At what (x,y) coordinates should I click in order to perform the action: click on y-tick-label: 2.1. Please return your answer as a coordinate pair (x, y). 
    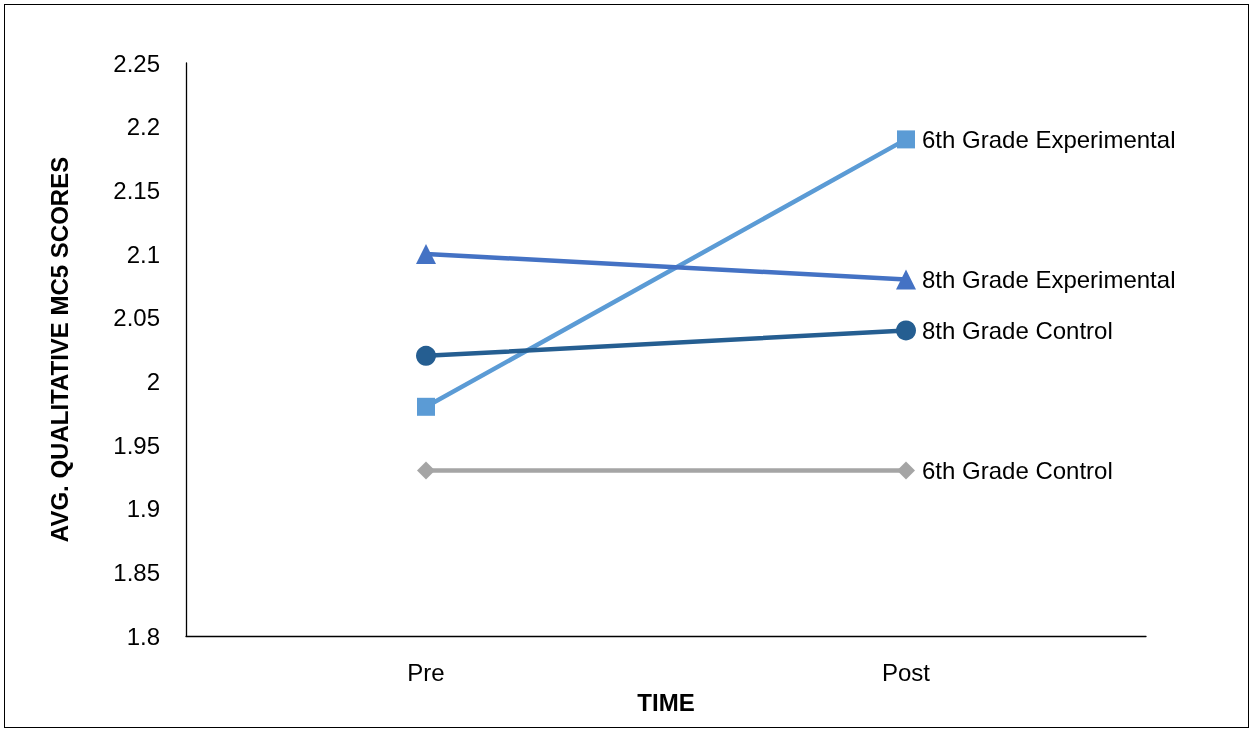
    Looking at the image, I should click on (143, 254).